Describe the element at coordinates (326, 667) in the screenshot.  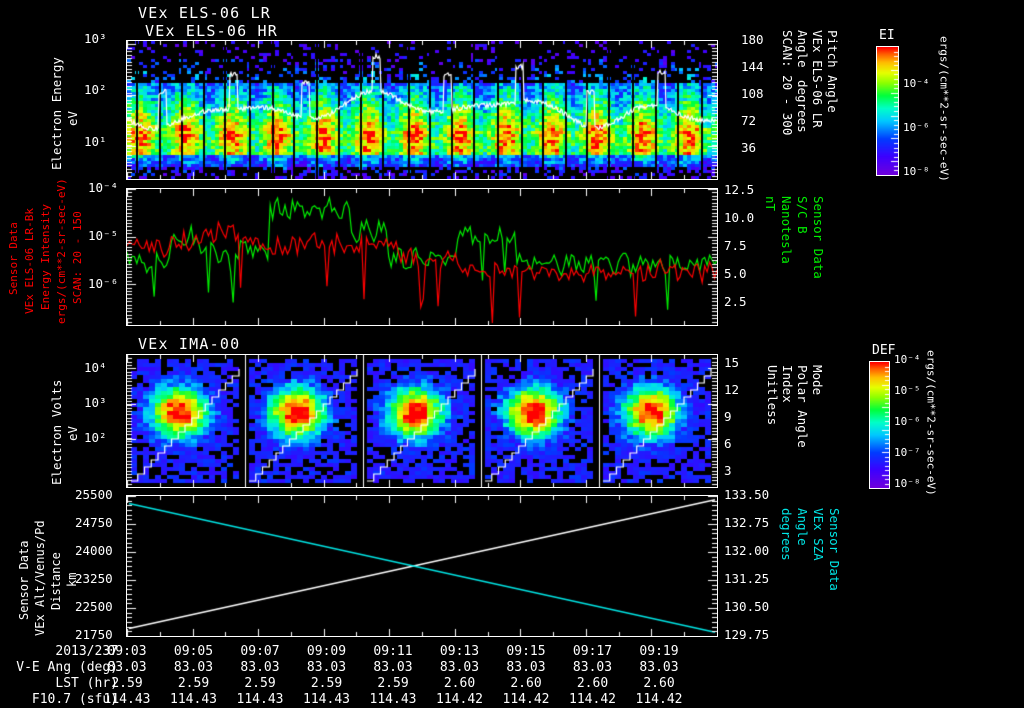
I see `row-ve-ang-cell-3: 83.03` at that location.